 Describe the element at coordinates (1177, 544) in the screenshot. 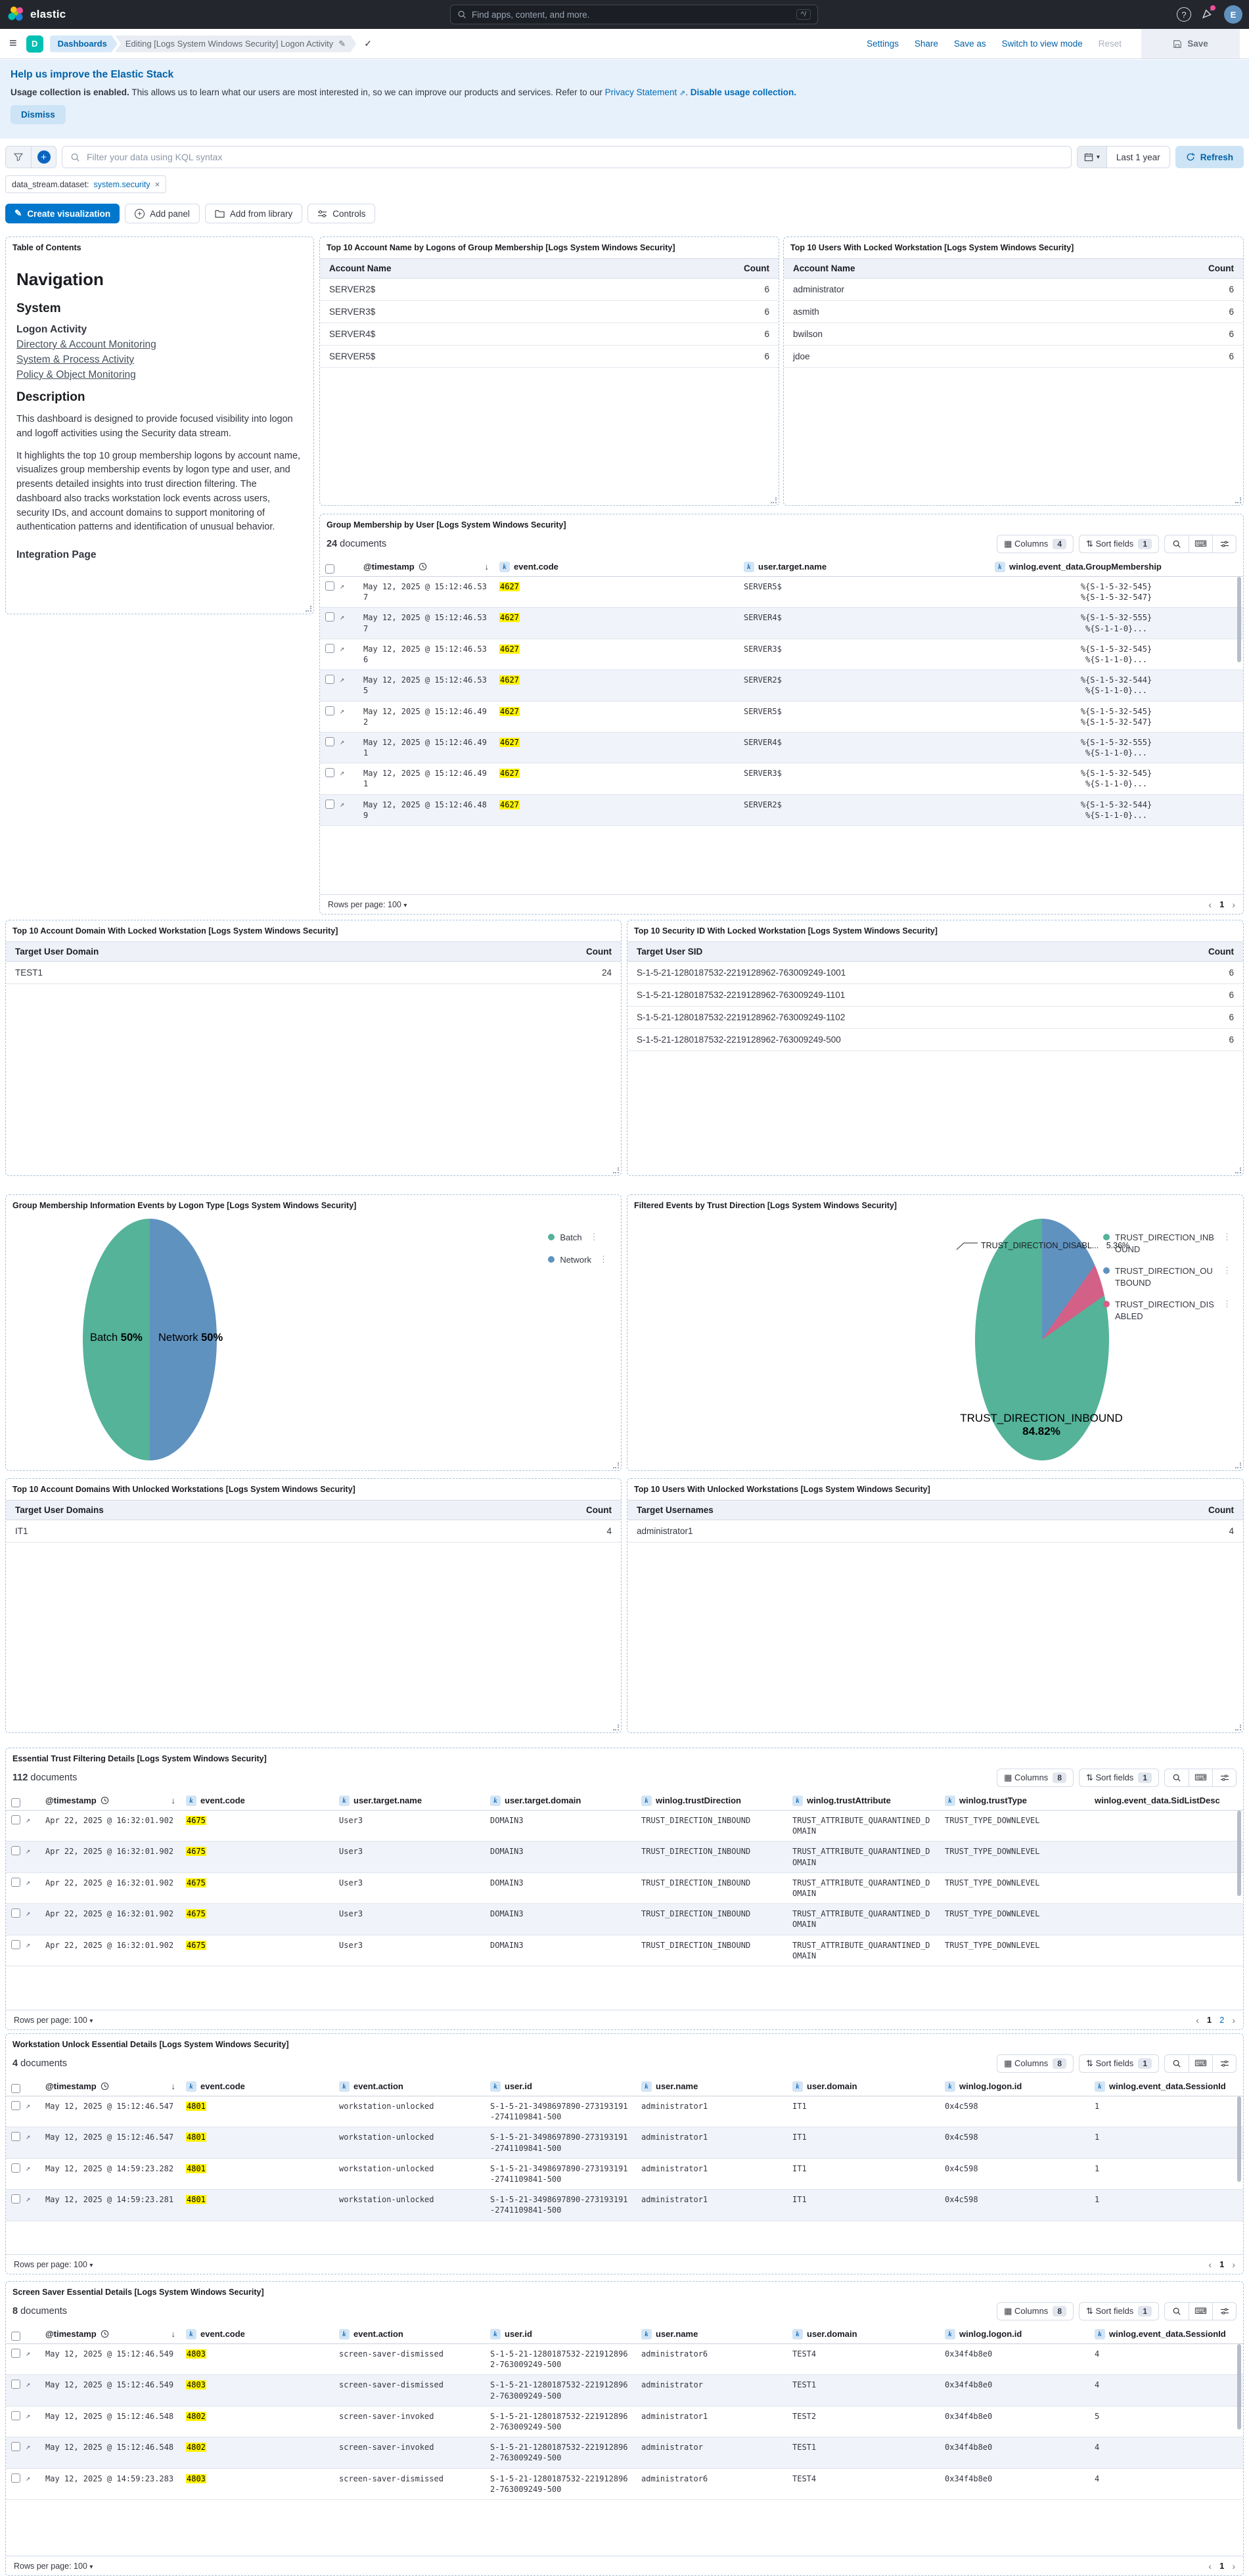

I see `grid-search-button` at that location.